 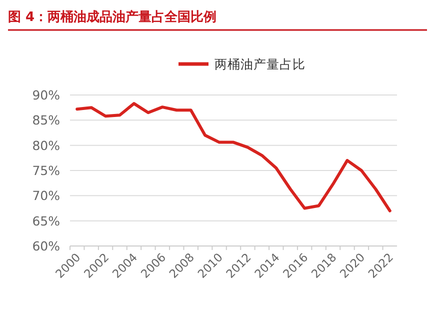 What do you see at coordinates (46, 95) in the screenshot?
I see `y-tick-label: 90%` at bounding box center [46, 95].